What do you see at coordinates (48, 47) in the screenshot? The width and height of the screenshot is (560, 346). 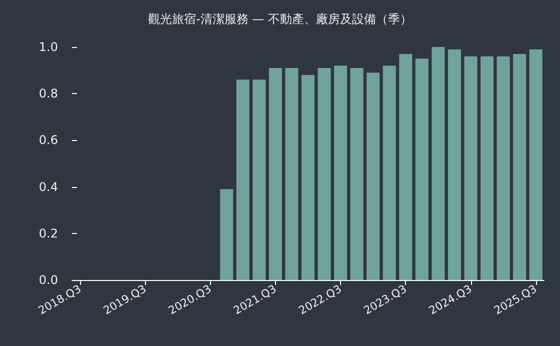 I see `y-tick-label: 1.0` at bounding box center [48, 47].